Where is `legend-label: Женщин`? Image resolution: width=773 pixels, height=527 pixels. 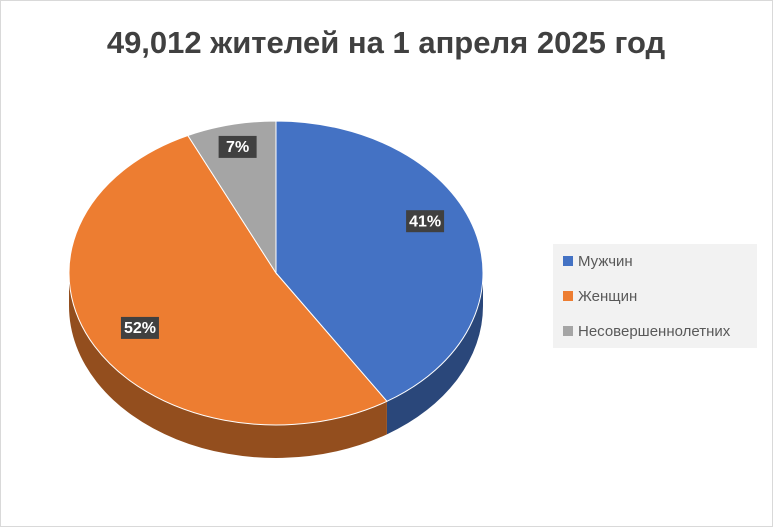
legend-label: Женщин is located at coordinates (607, 296).